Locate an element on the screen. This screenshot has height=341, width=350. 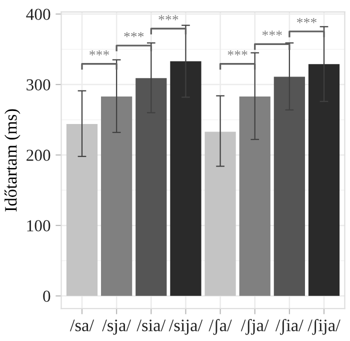
x-tick-label: /sija/ is located at coordinates (185, 327).